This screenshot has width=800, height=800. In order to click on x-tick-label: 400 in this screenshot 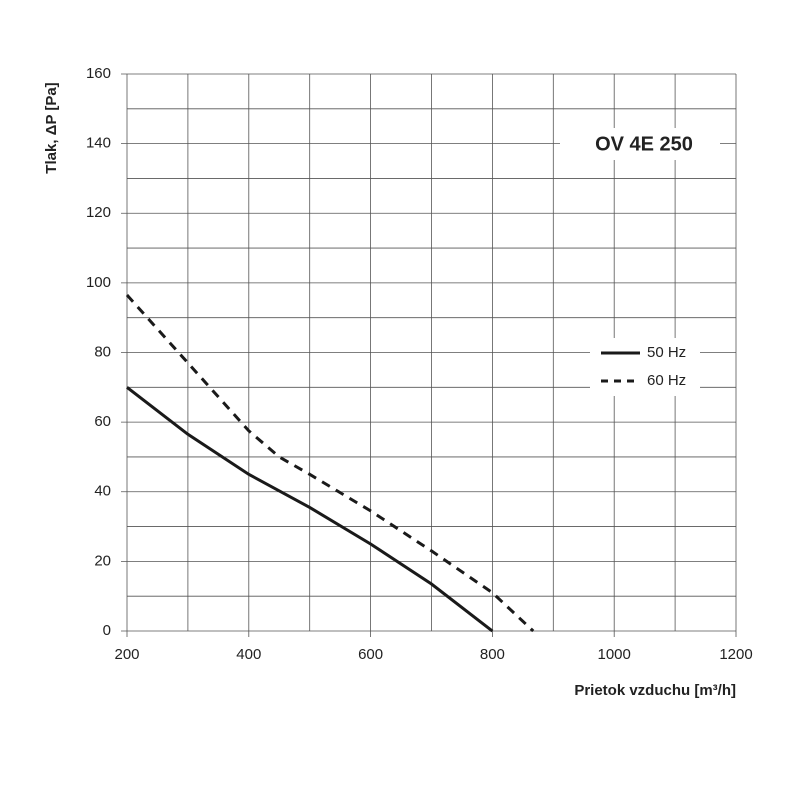, I will do `click(248, 654)`.